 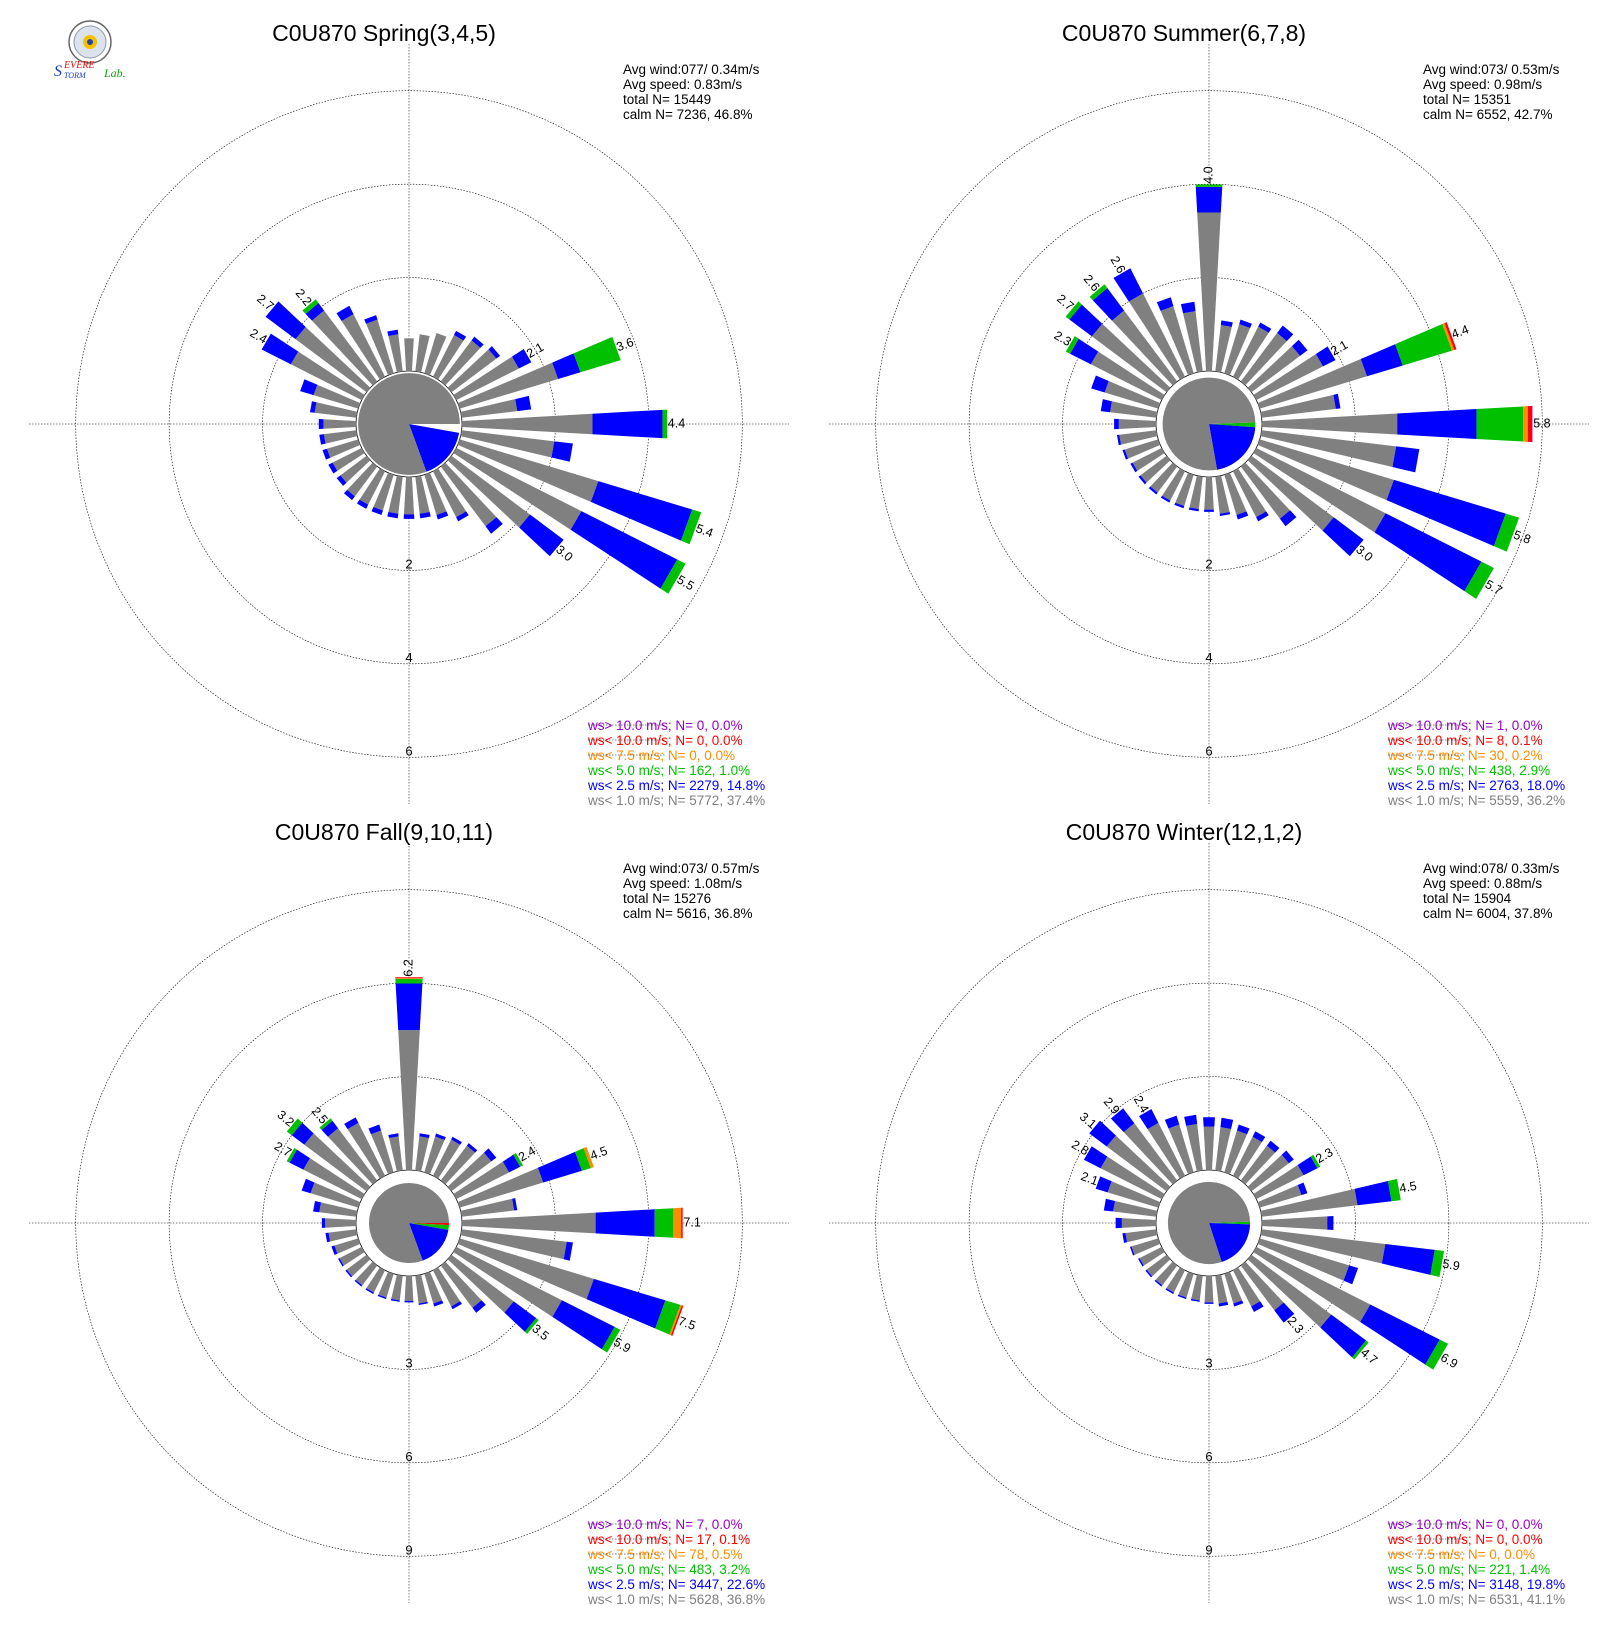 I want to click on svg-text: S, so click(x=58, y=71).